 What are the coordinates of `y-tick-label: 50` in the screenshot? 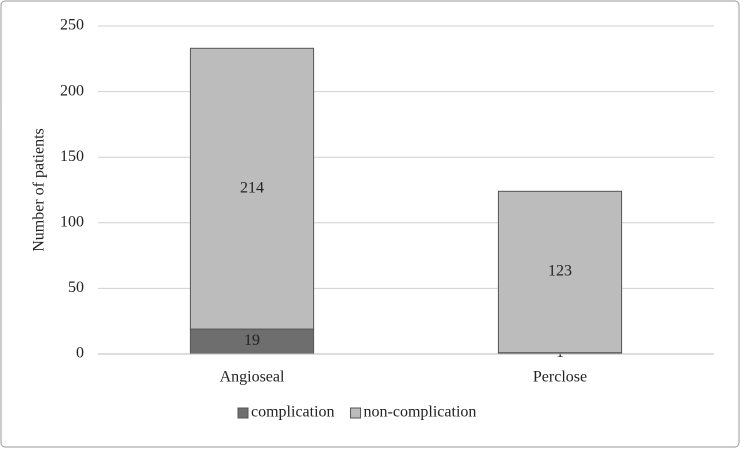 It's located at (76, 287).